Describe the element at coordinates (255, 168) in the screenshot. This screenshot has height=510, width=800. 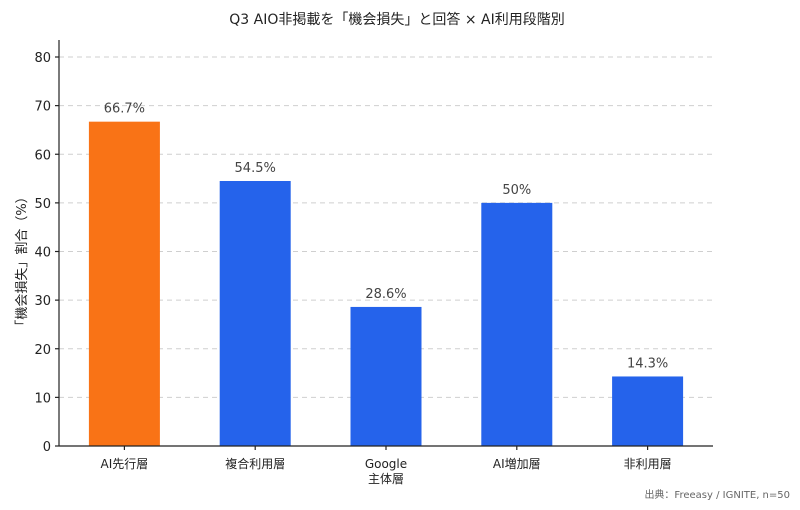
I see `data-label: 54.5%` at that location.